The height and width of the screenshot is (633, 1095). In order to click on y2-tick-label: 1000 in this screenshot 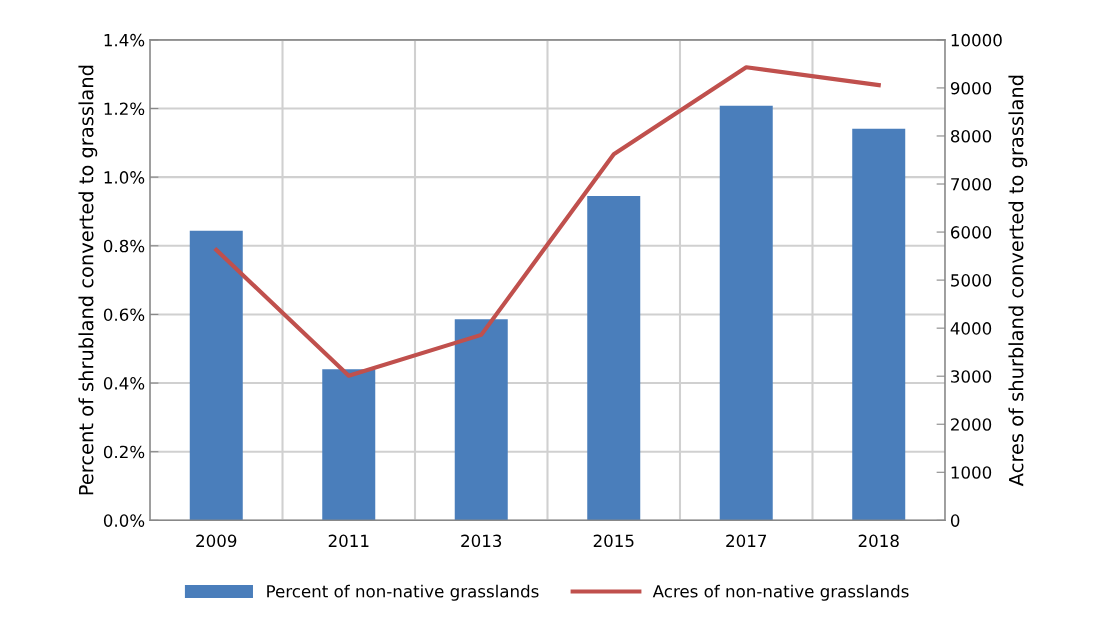, I will do `click(971, 472)`.